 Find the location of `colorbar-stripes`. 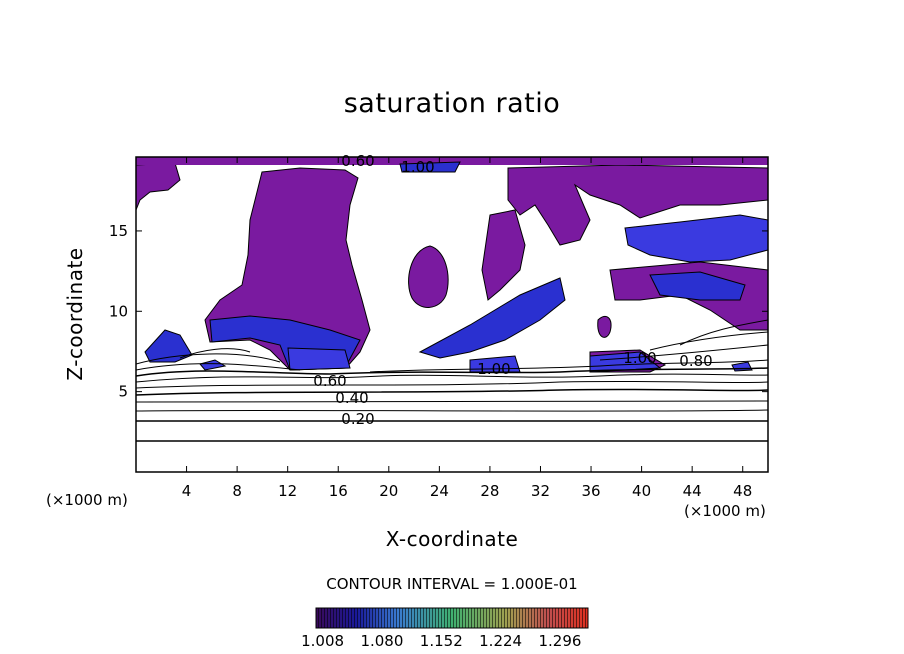

colorbar-stripes is located at coordinates (452, 618).